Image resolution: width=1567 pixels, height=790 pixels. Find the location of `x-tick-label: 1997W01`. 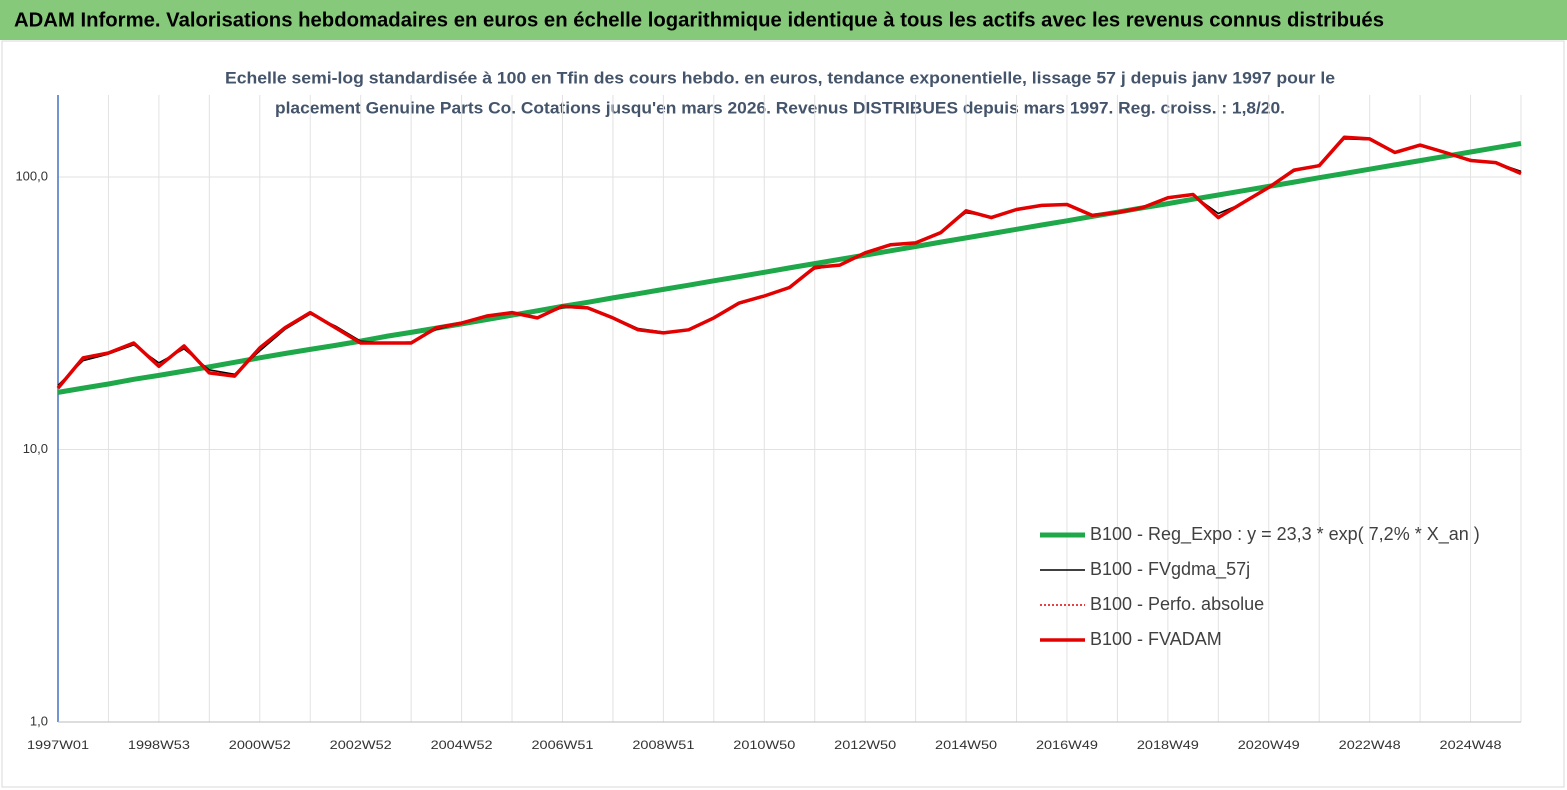

x-tick-label: 1997W01 is located at coordinates (58, 745).